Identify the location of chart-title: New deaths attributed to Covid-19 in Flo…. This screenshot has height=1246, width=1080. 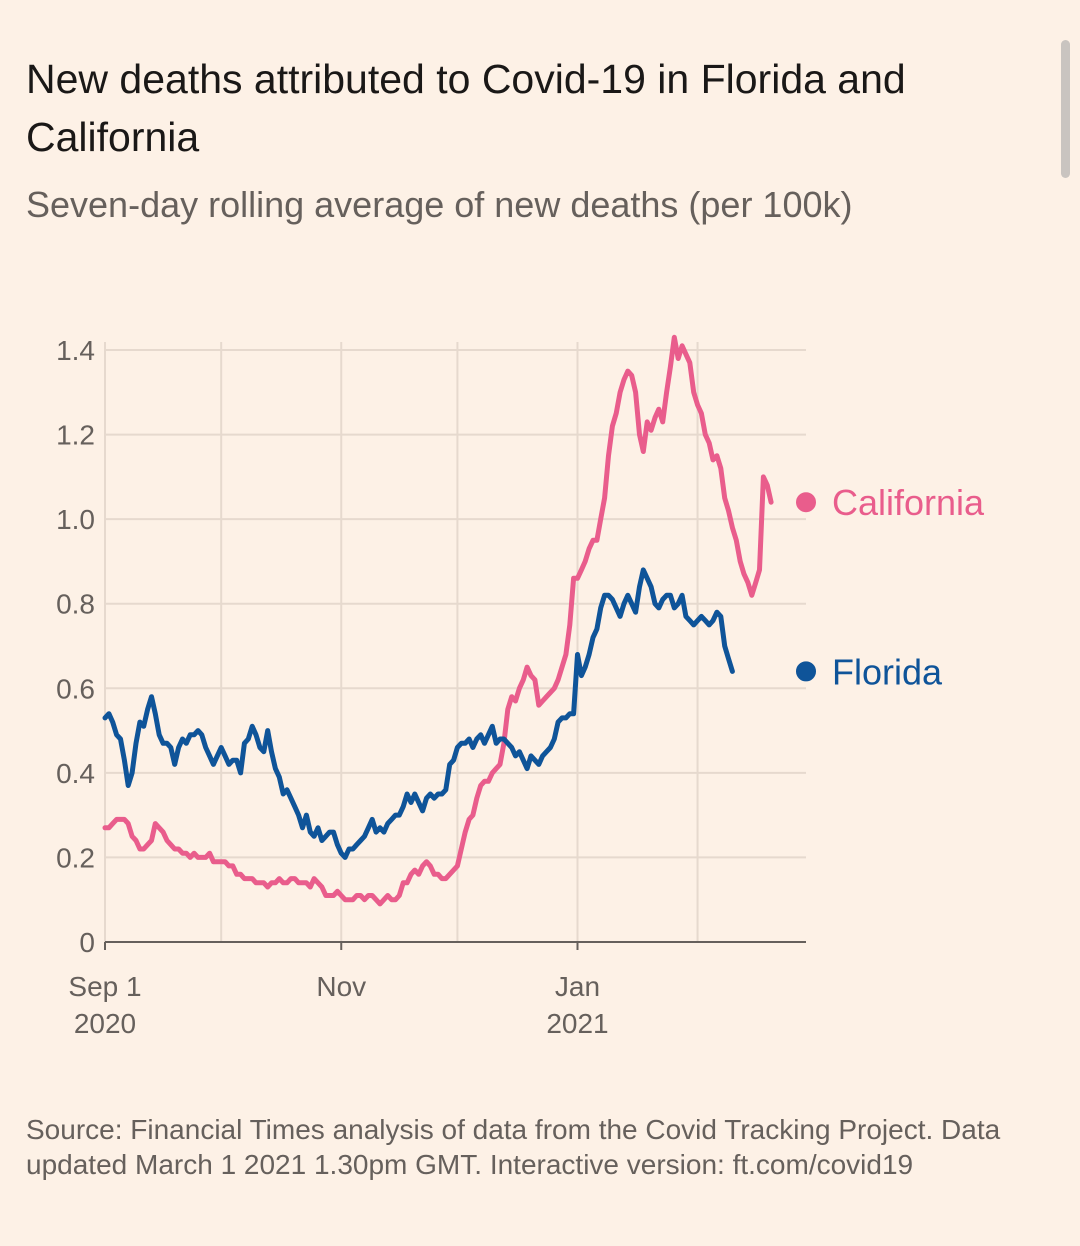
(466, 108).